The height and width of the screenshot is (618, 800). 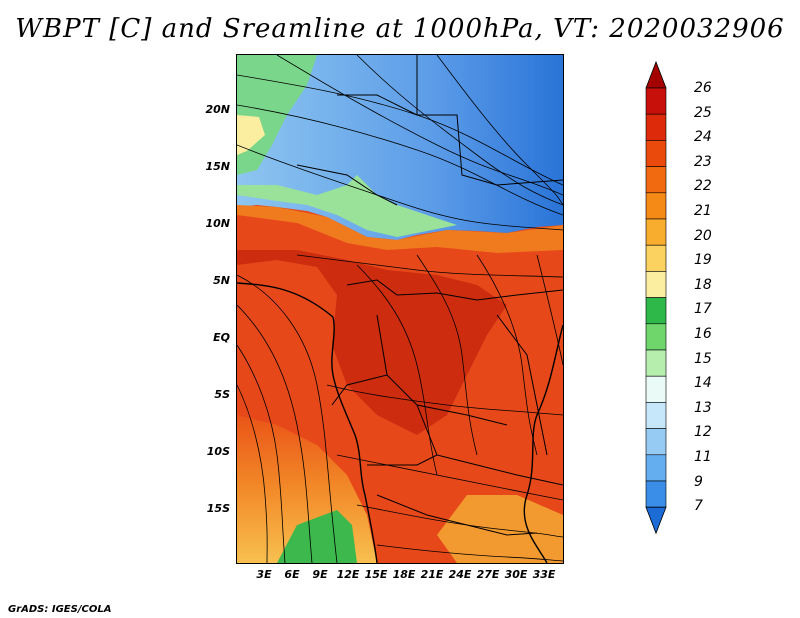 I want to click on colorbar-label: 12, so click(x=703, y=432).